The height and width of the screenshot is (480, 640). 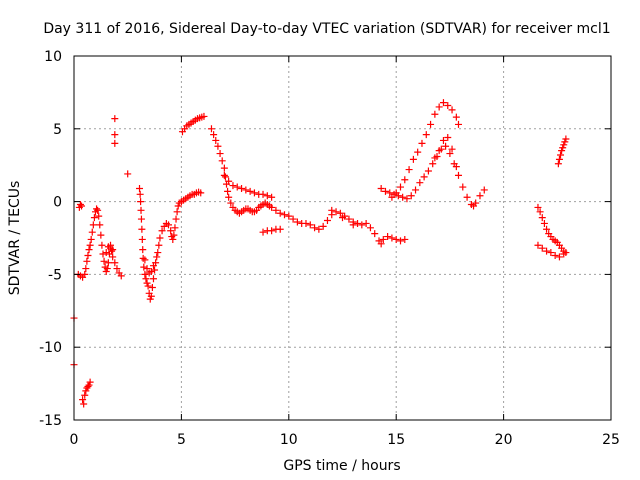 I want to click on y-tick-labels: -15 -10 -5 0 5 10, so click(x=50, y=239).